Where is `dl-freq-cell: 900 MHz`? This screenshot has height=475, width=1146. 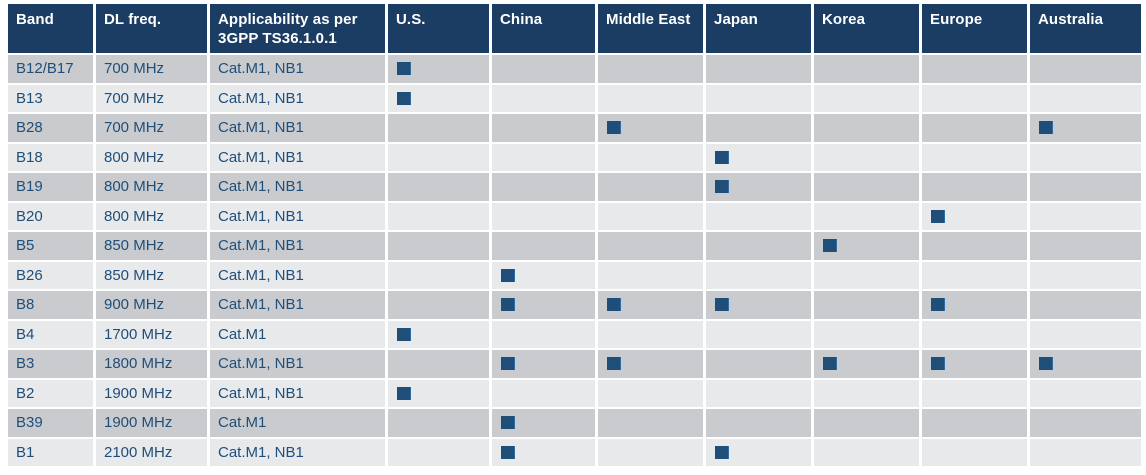 dl-freq-cell: 900 MHz is located at coordinates (151, 305).